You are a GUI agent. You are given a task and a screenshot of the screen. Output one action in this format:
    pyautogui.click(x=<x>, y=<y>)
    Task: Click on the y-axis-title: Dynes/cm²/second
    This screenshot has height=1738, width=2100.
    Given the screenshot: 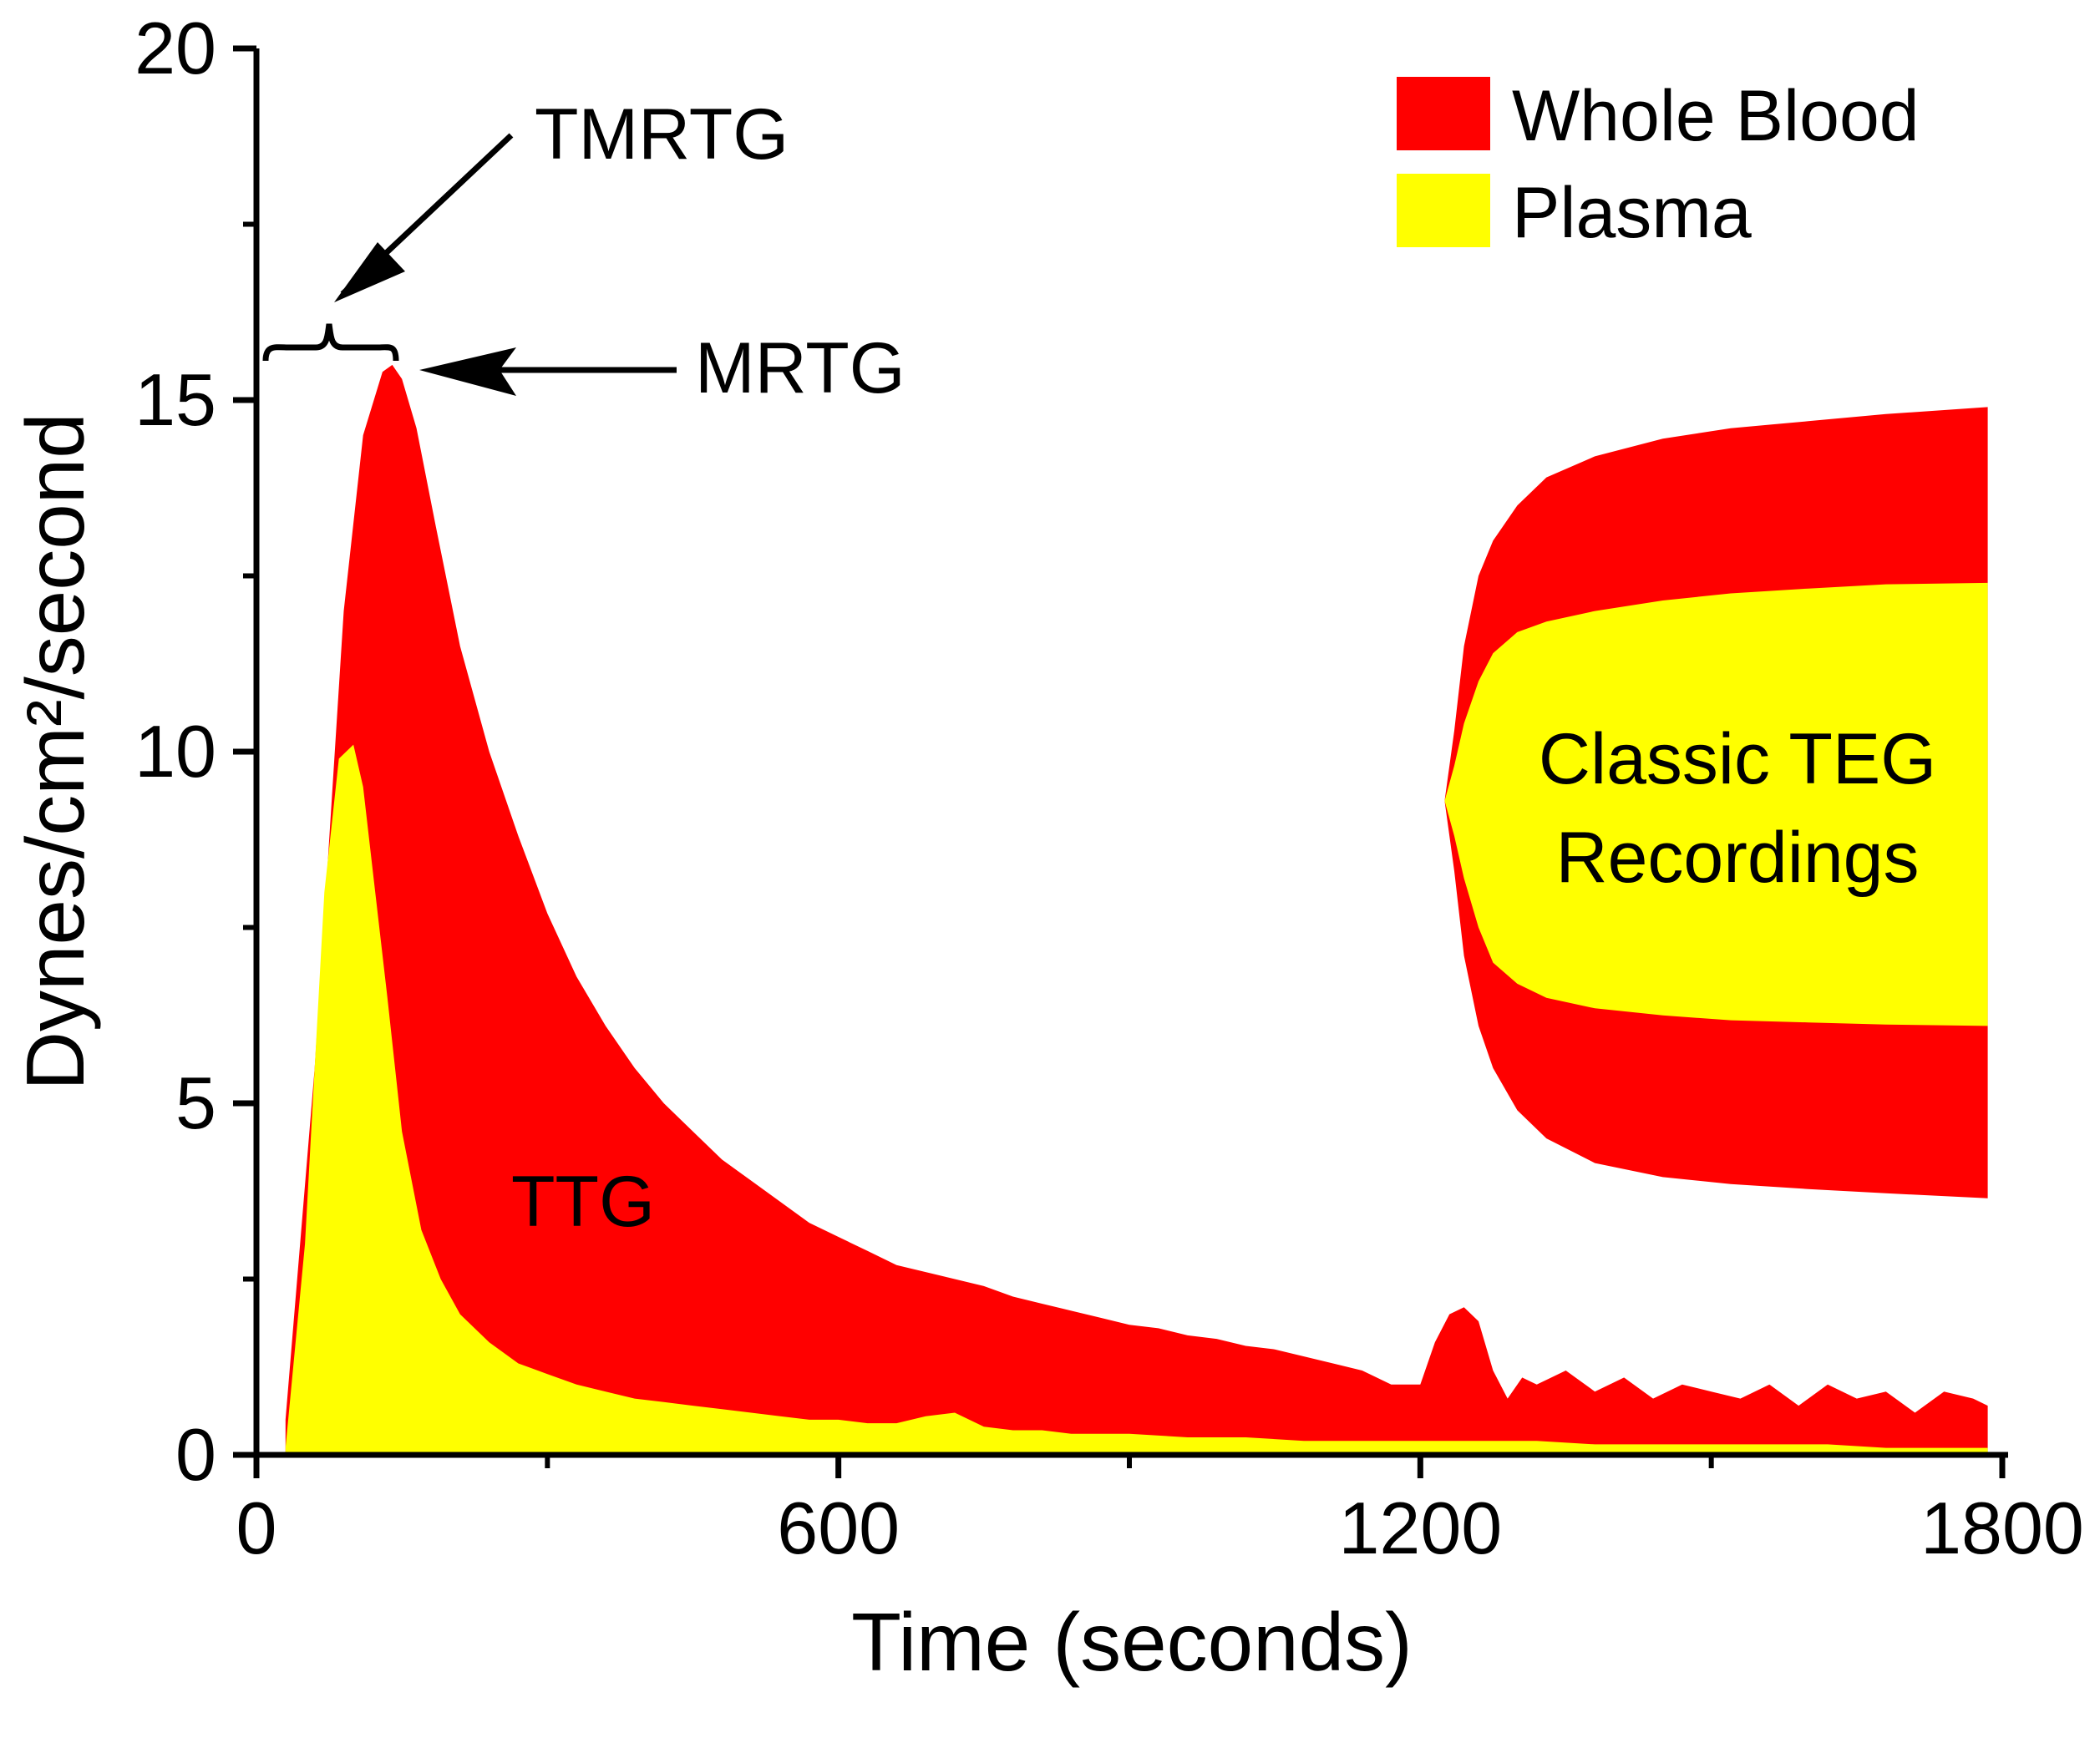 What is the action you would take?
    pyautogui.click(x=55, y=752)
    